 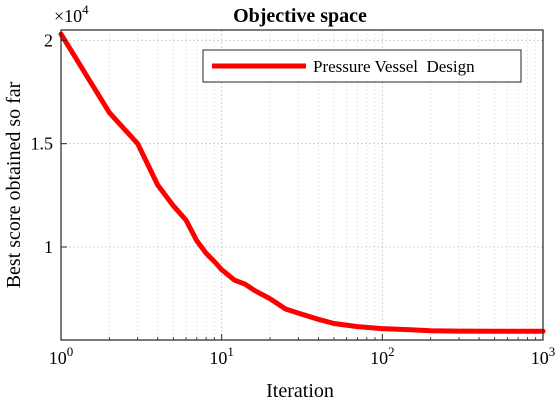 I want to click on y-tick-label: 1, so click(x=48, y=247).